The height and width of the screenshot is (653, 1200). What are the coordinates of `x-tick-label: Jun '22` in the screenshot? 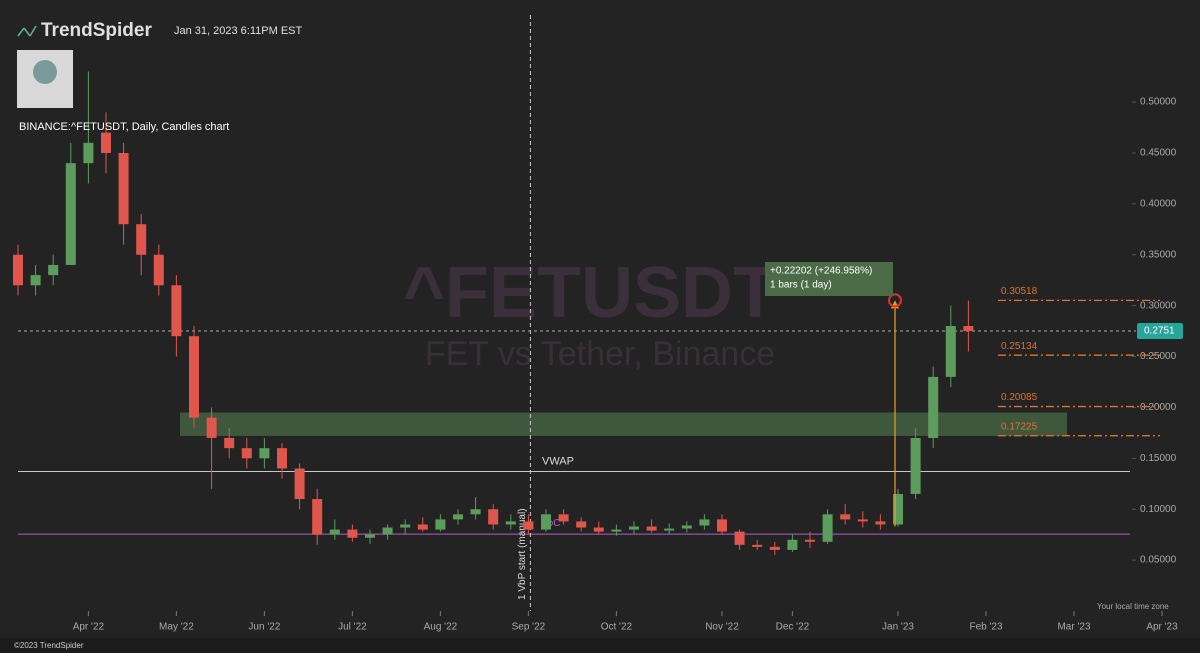 It's located at (264, 627).